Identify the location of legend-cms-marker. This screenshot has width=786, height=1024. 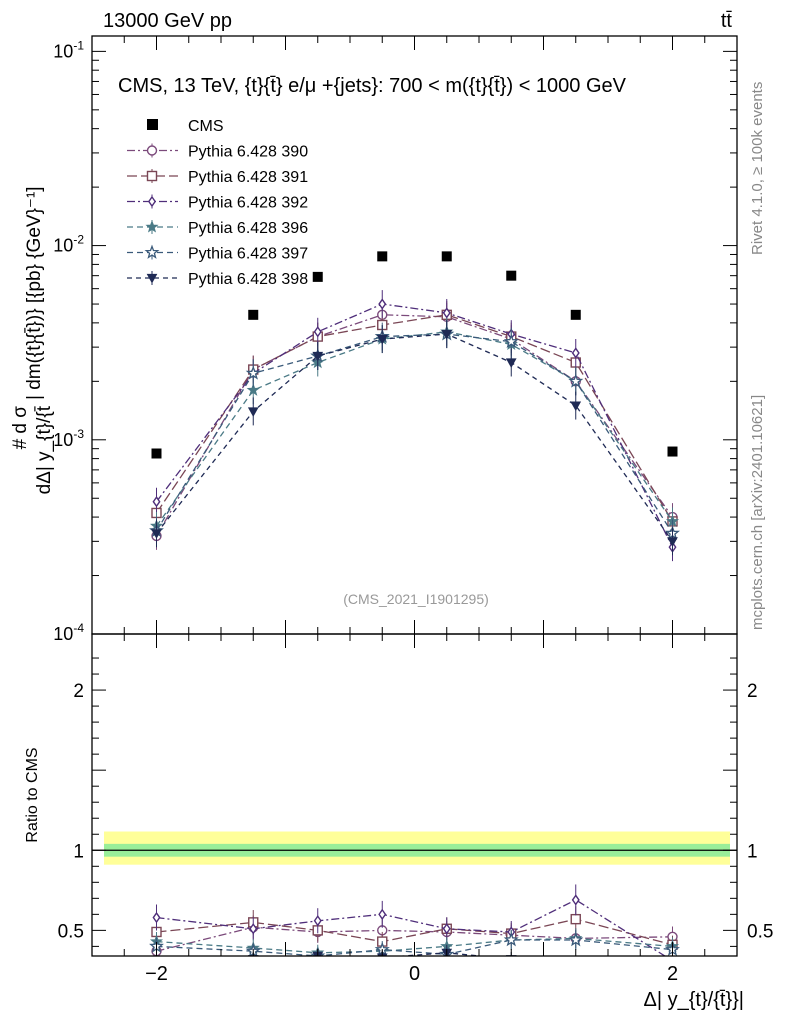
(152, 124).